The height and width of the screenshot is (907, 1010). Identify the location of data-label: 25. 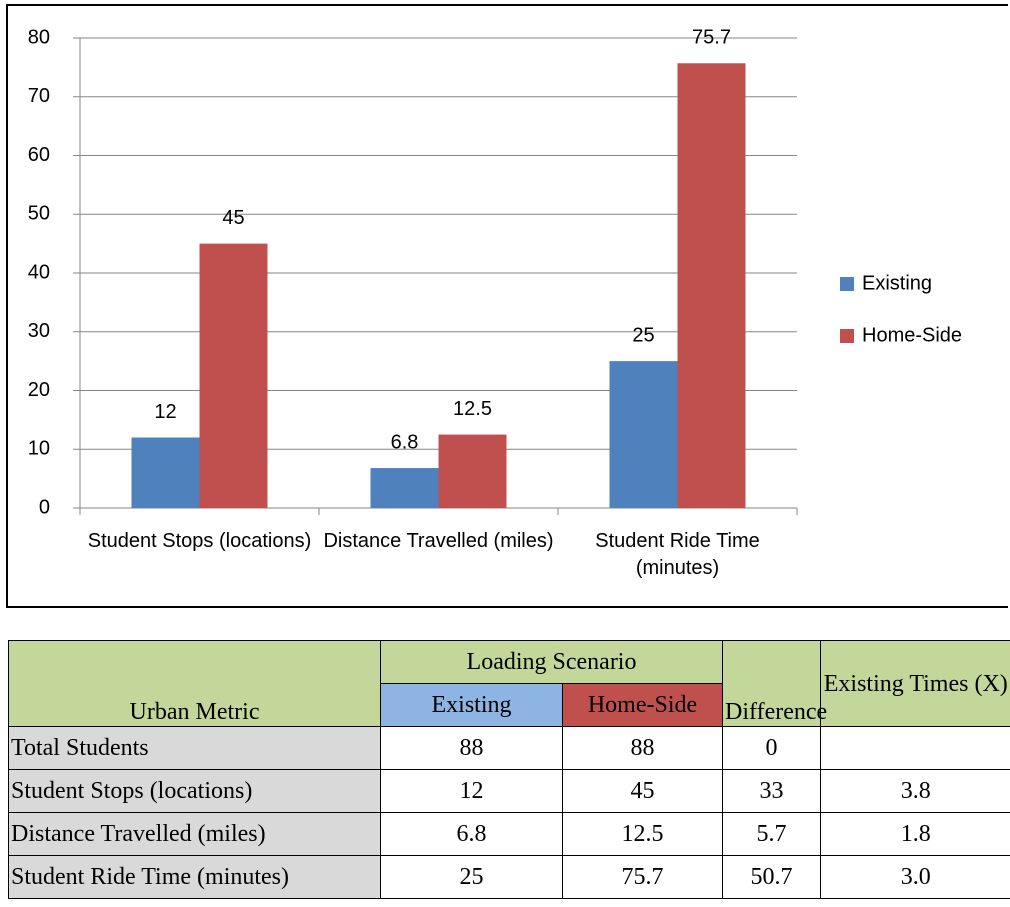
(643, 335).